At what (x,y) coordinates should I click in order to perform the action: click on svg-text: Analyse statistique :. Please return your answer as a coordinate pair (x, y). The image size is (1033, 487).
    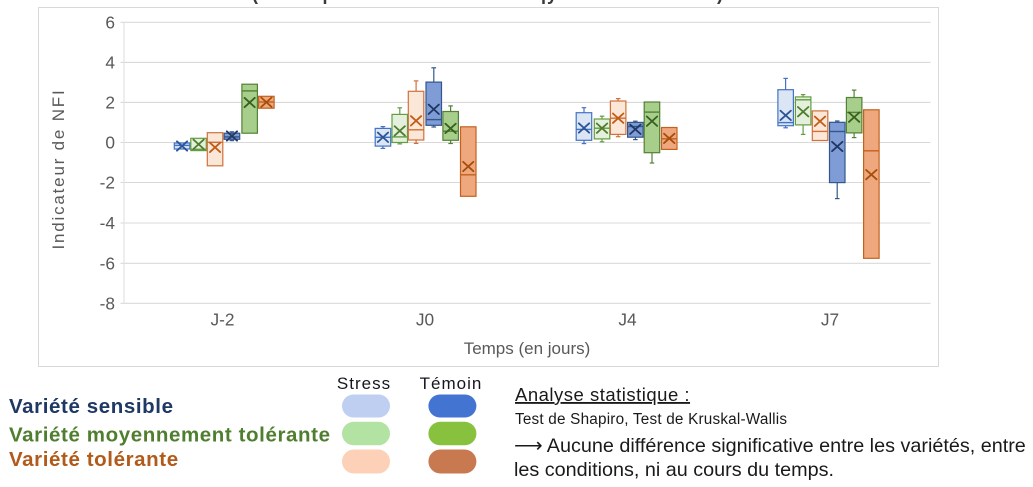
    Looking at the image, I should click on (602, 394).